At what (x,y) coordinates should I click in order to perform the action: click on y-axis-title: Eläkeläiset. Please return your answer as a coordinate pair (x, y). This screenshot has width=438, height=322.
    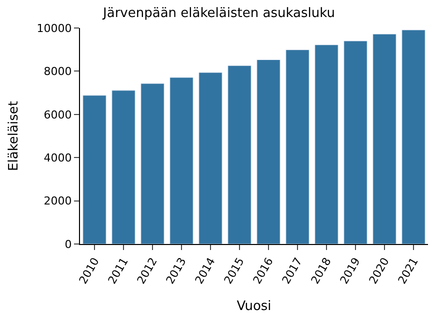
    Looking at the image, I should click on (14, 136).